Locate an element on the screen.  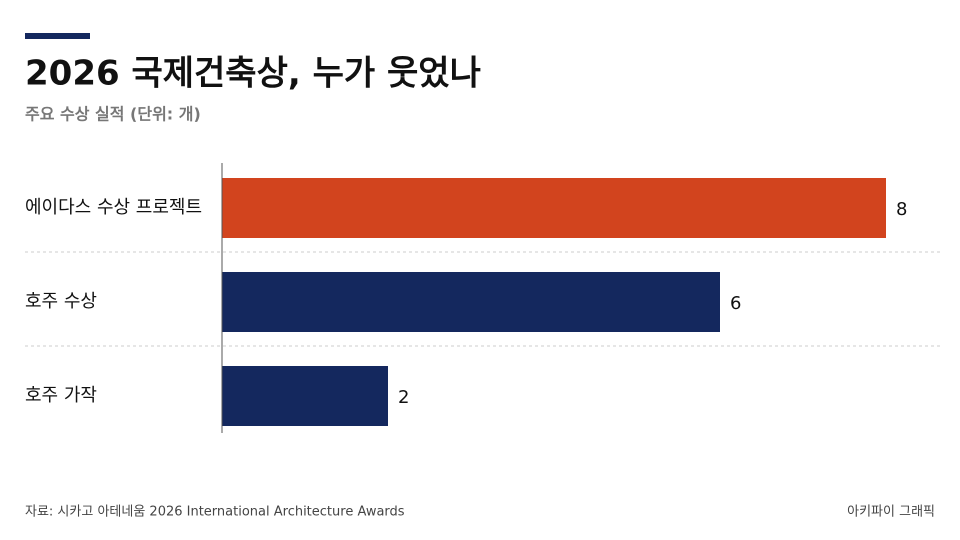
value-label: 2 is located at coordinates (403, 397).